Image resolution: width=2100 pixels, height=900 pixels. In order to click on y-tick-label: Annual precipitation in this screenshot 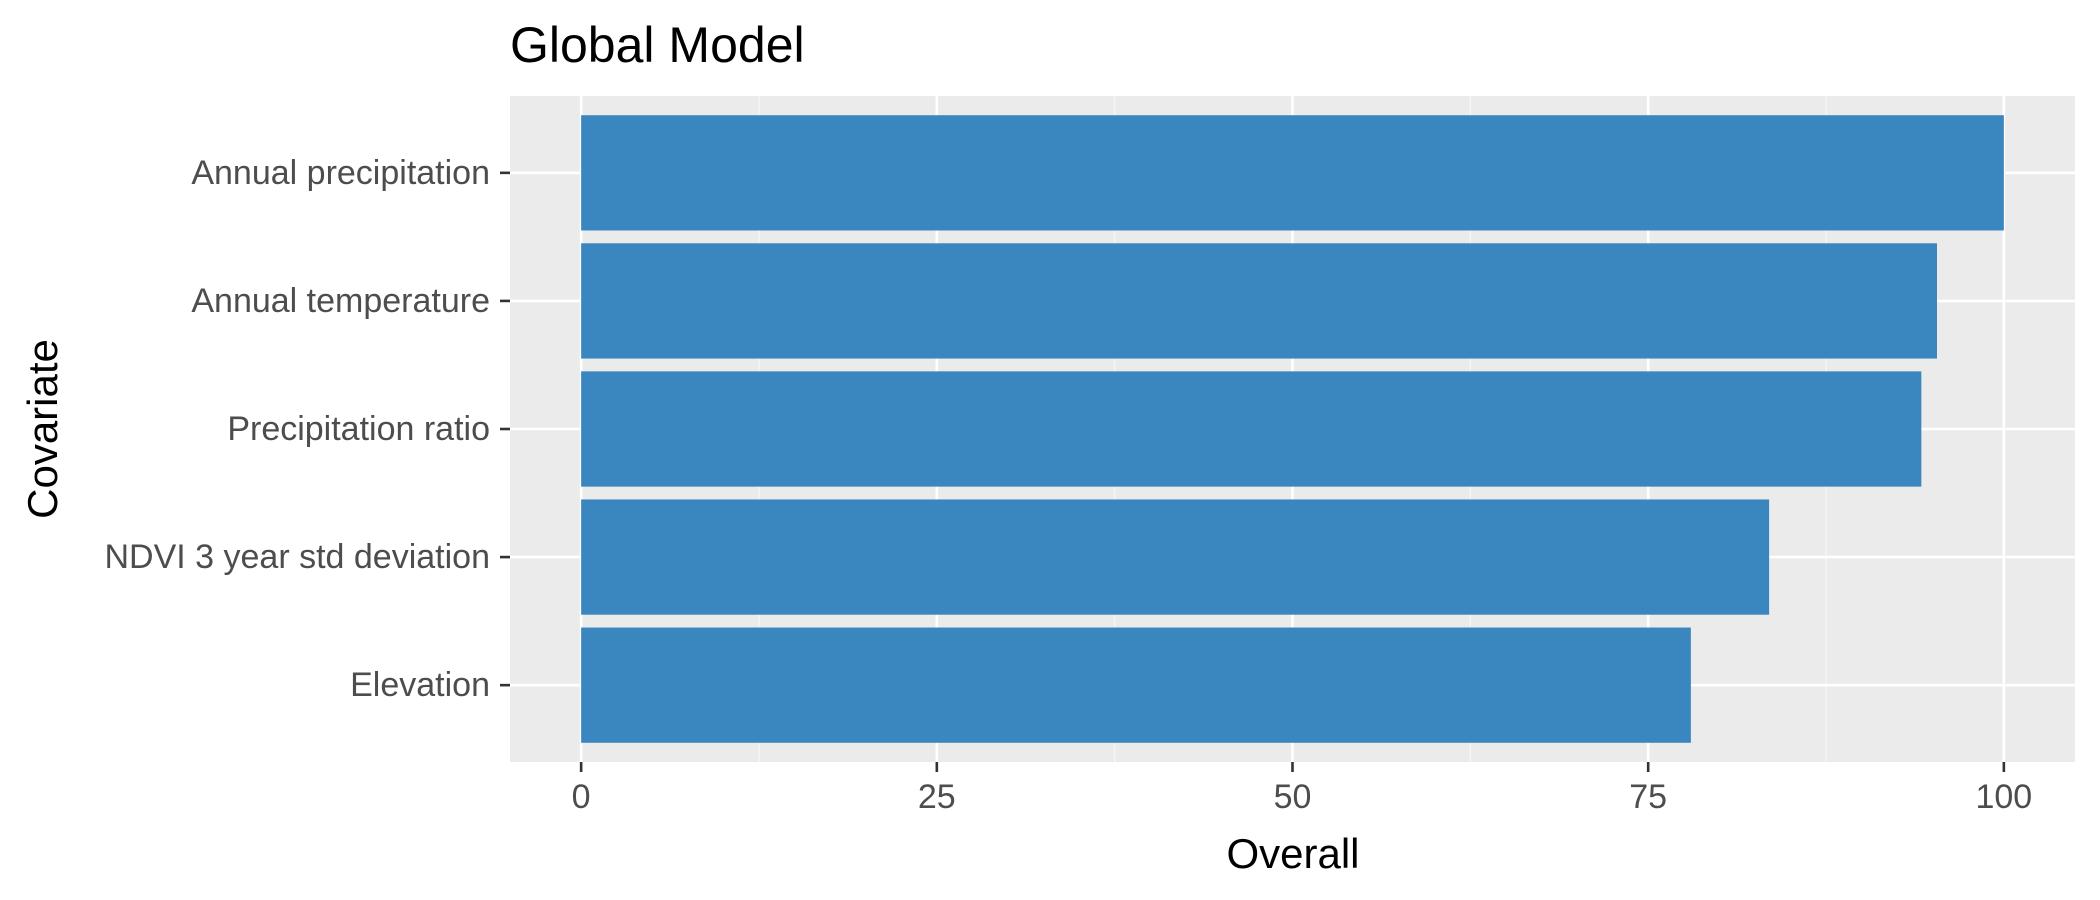, I will do `click(340, 173)`.